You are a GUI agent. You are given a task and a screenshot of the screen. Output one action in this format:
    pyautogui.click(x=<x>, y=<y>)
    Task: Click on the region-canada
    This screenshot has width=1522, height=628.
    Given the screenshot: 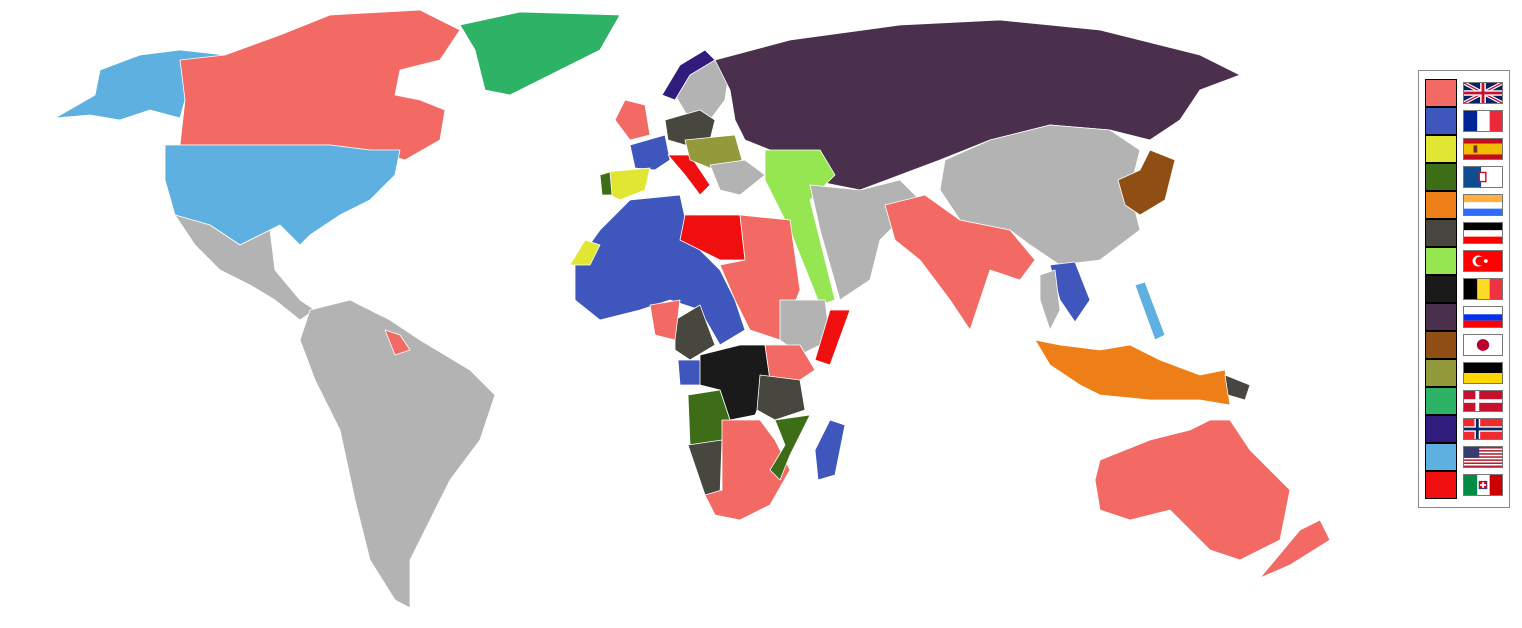 What is the action you would take?
    pyautogui.click(x=320, y=85)
    